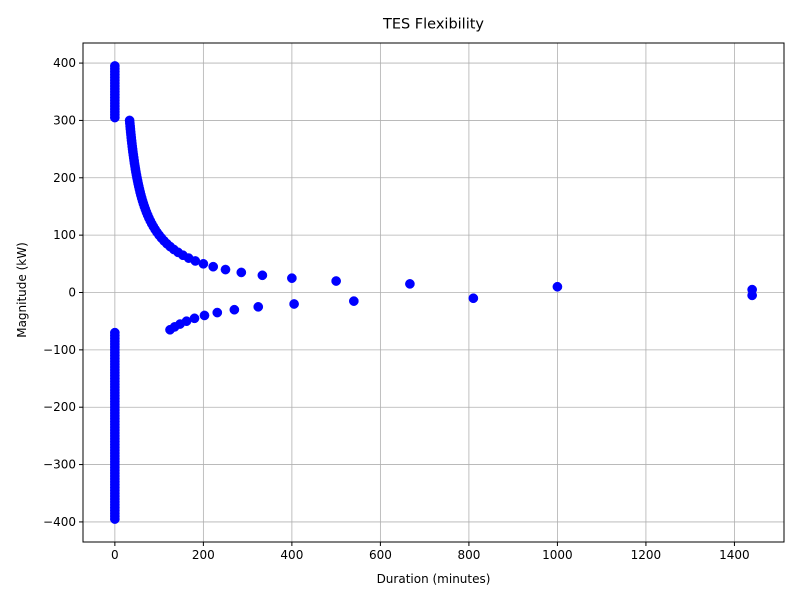 The height and width of the screenshot is (600, 800). What do you see at coordinates (64, 120) in the screenshot?
I see `y-tick-label: 300` at bounding box center [64, 120].